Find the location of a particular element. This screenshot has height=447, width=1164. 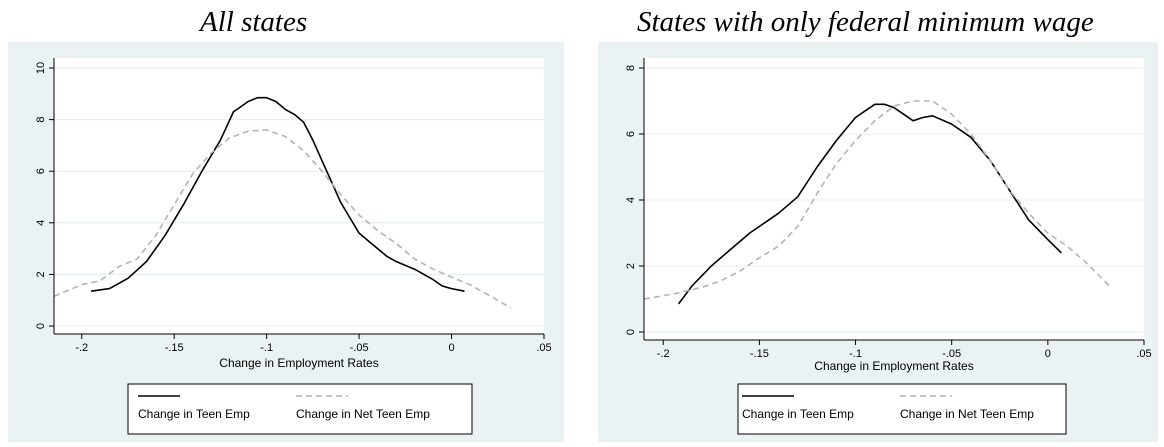

chart-title-right: States with only federal minimum wage is located at coordinates (865, 22).